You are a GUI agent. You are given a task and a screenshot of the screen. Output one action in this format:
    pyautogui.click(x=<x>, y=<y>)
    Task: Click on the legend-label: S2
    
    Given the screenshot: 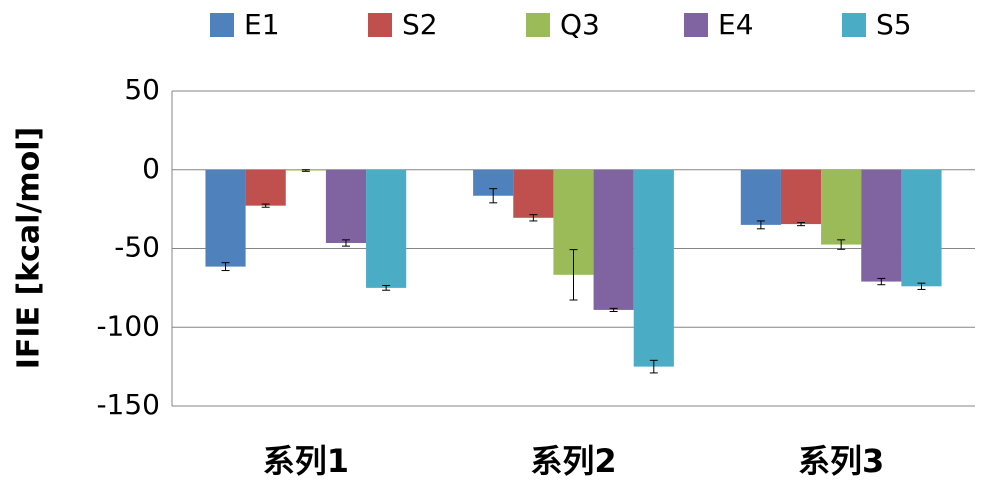 What is the action you would take?
    pyautogui.click(x=420, y=24)
    